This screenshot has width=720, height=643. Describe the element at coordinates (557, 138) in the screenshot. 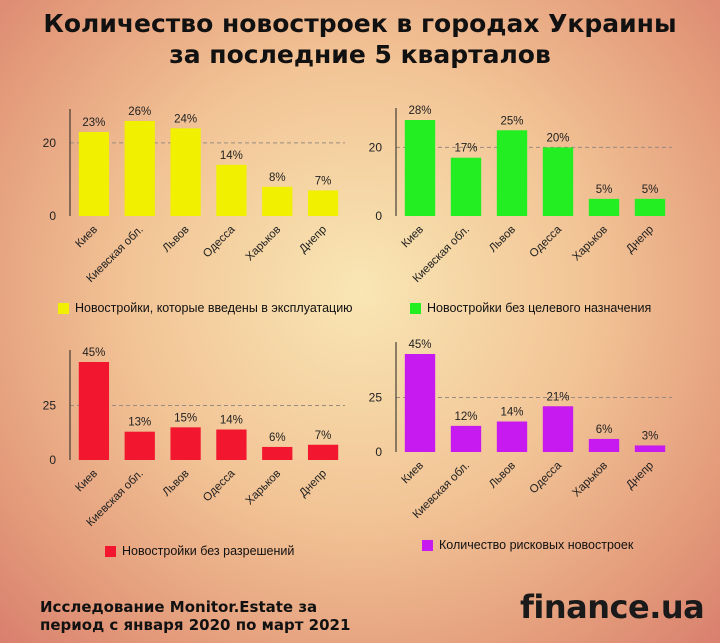

I see `data-label: 20%` at that location.